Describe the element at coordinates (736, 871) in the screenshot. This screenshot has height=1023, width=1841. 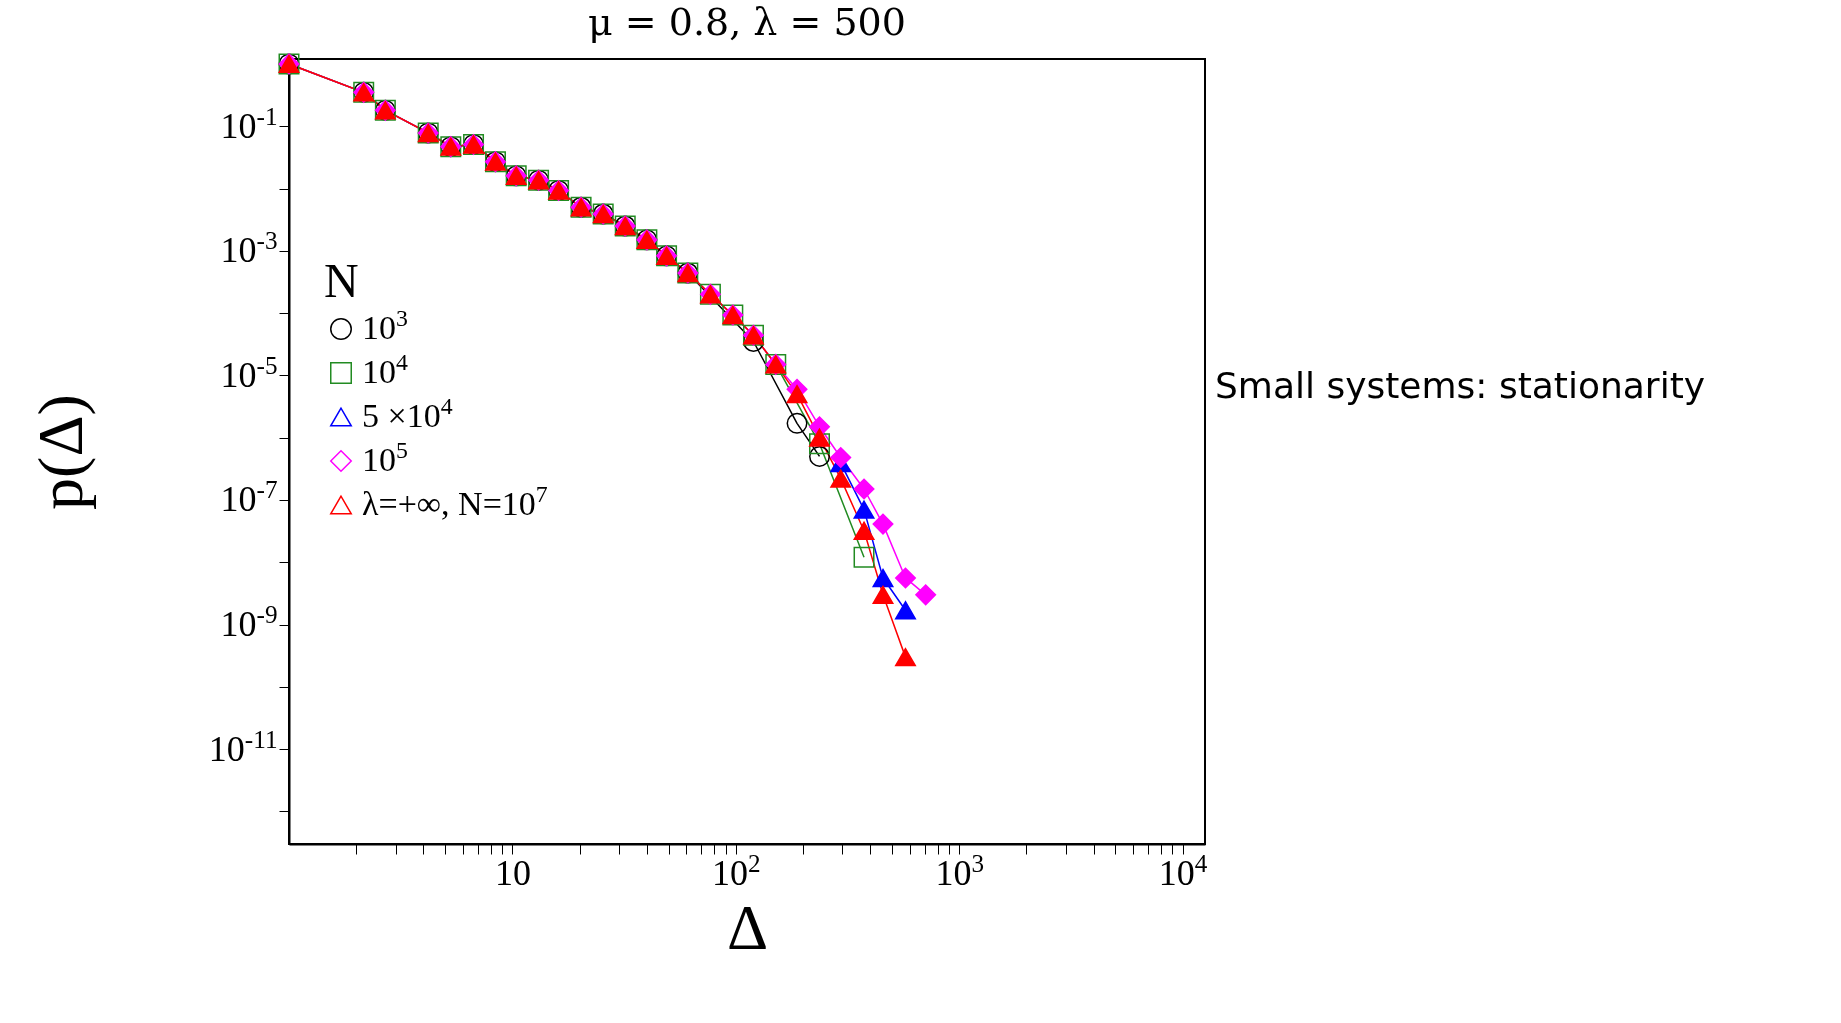
I see `x-tick-label: 10$^{2}$` at that location.